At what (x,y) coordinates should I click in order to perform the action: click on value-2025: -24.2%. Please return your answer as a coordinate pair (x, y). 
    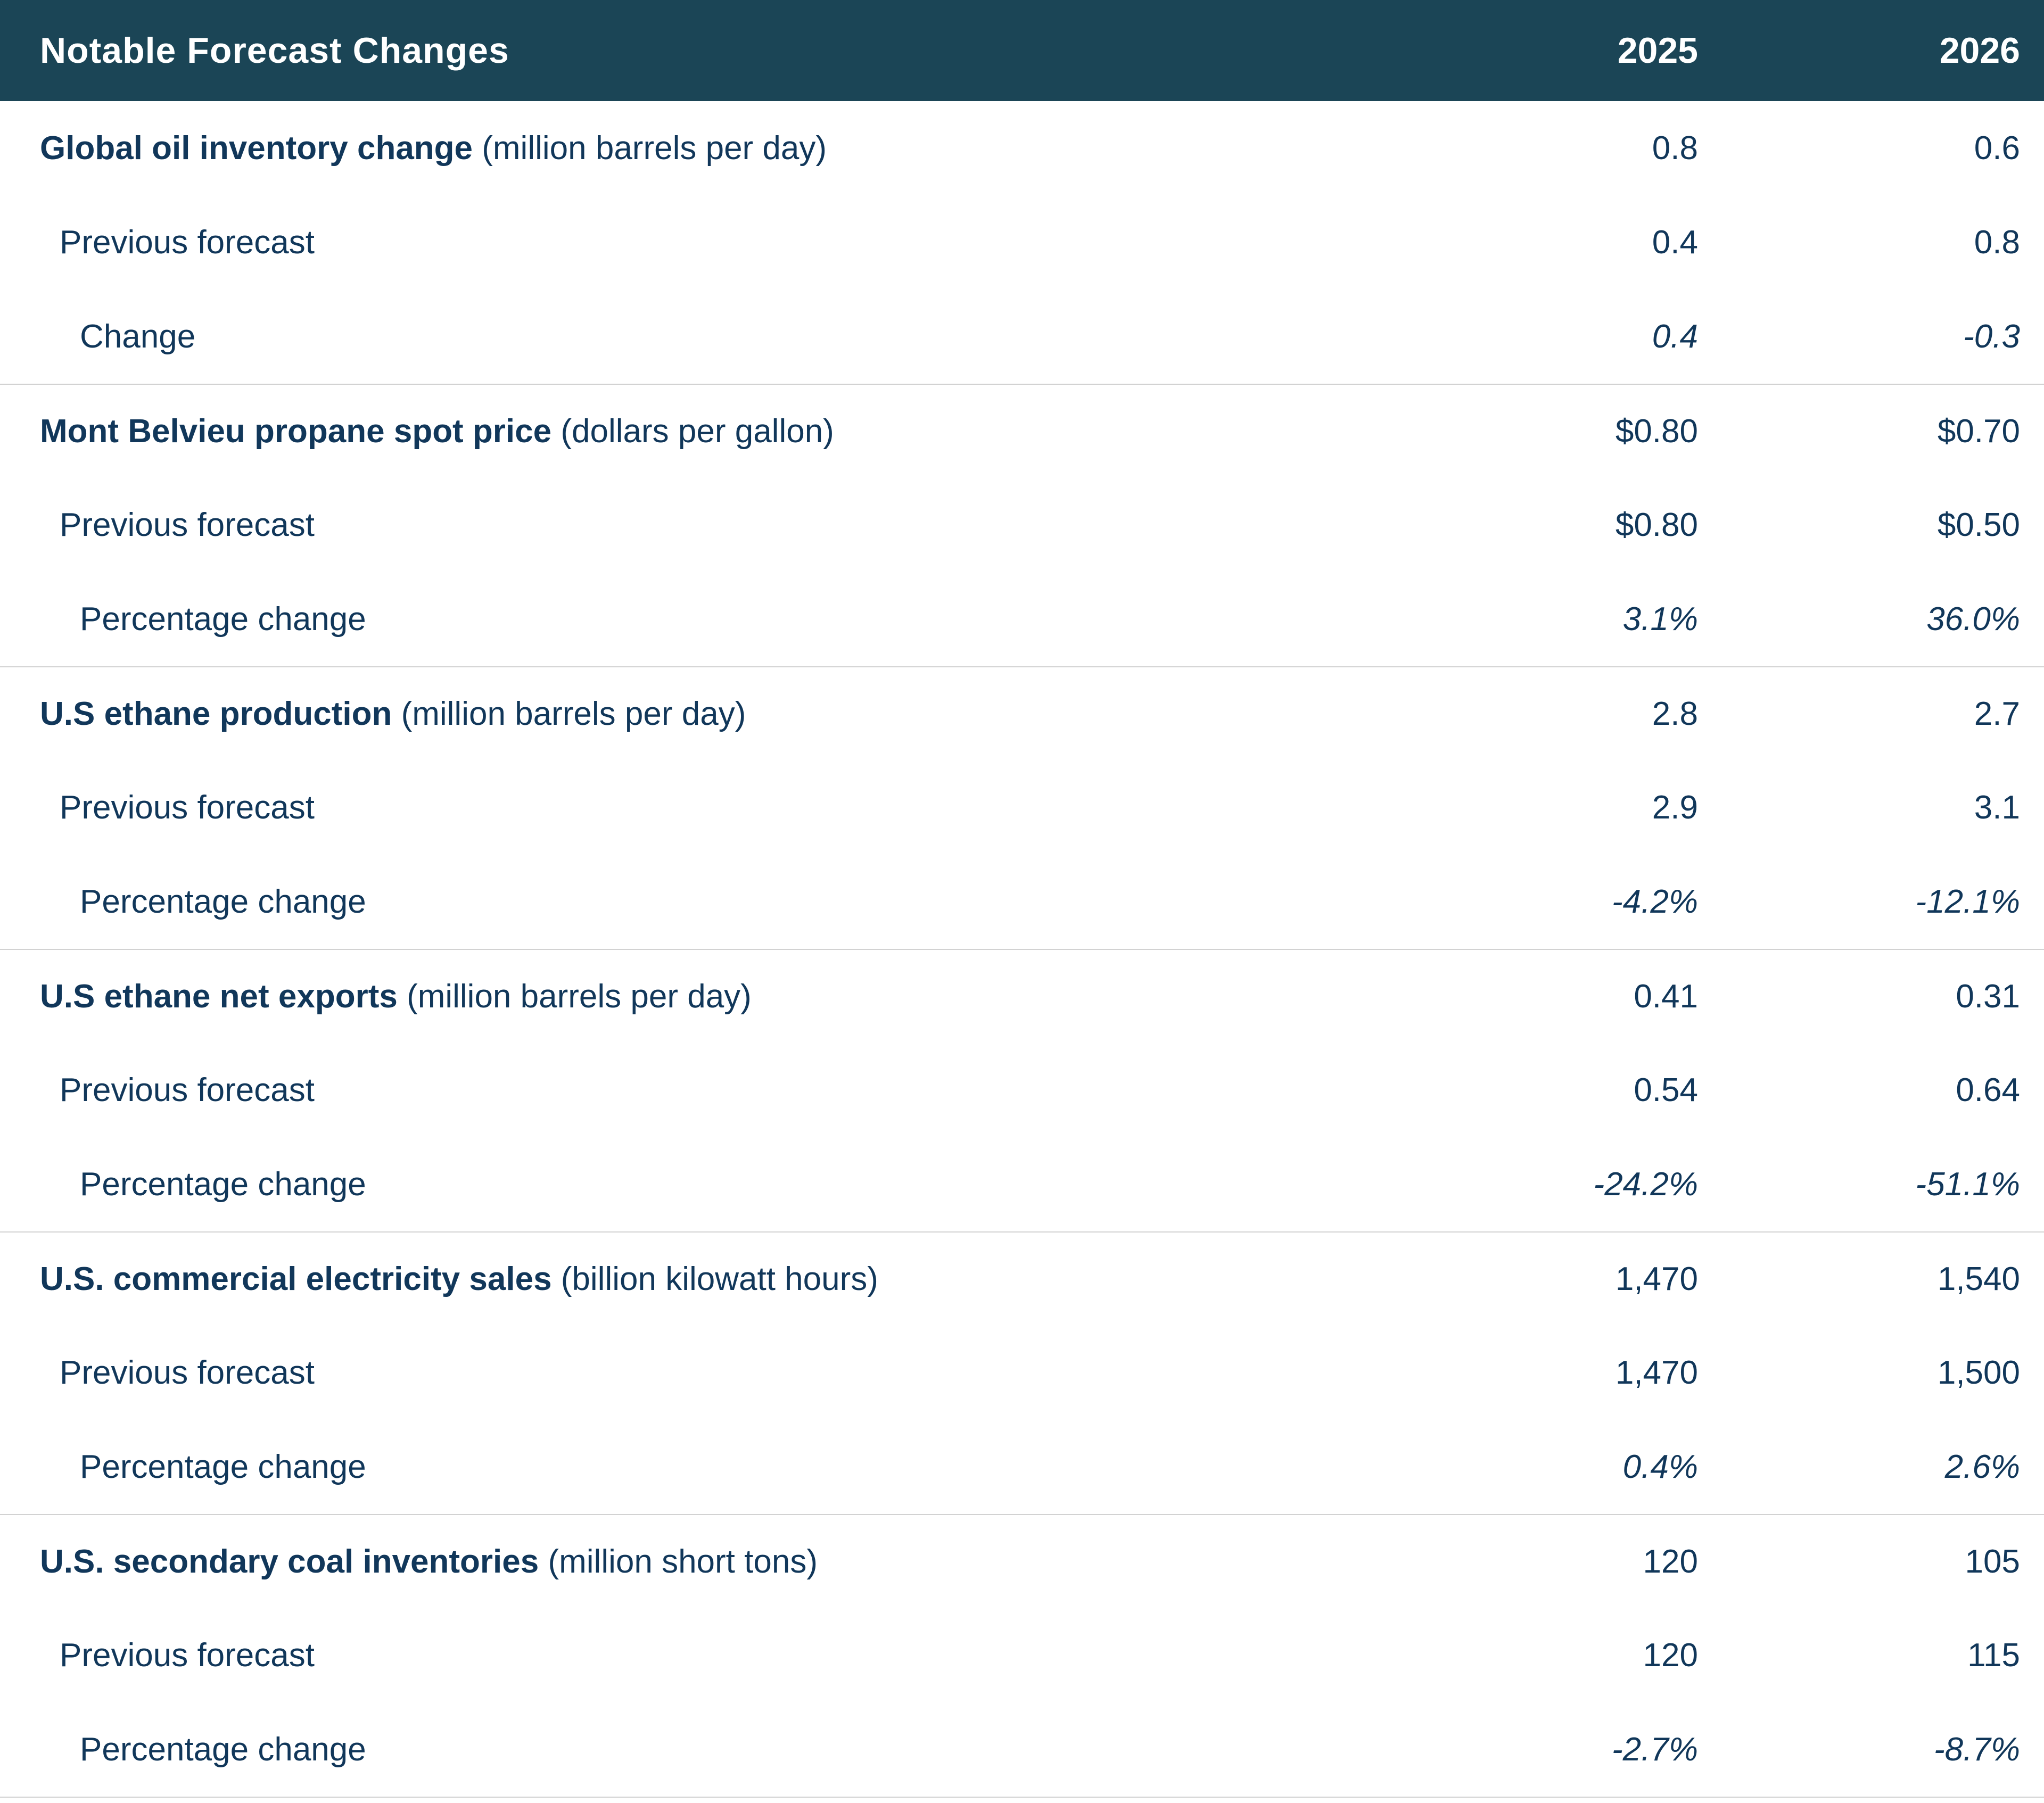
    Looking at the image, I should click on (1645, 1185).